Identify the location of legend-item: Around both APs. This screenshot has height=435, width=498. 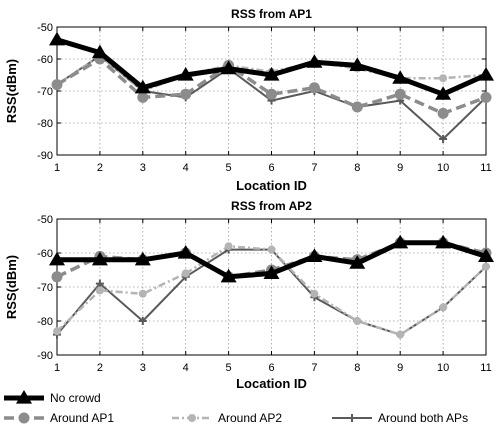
(400, 418).